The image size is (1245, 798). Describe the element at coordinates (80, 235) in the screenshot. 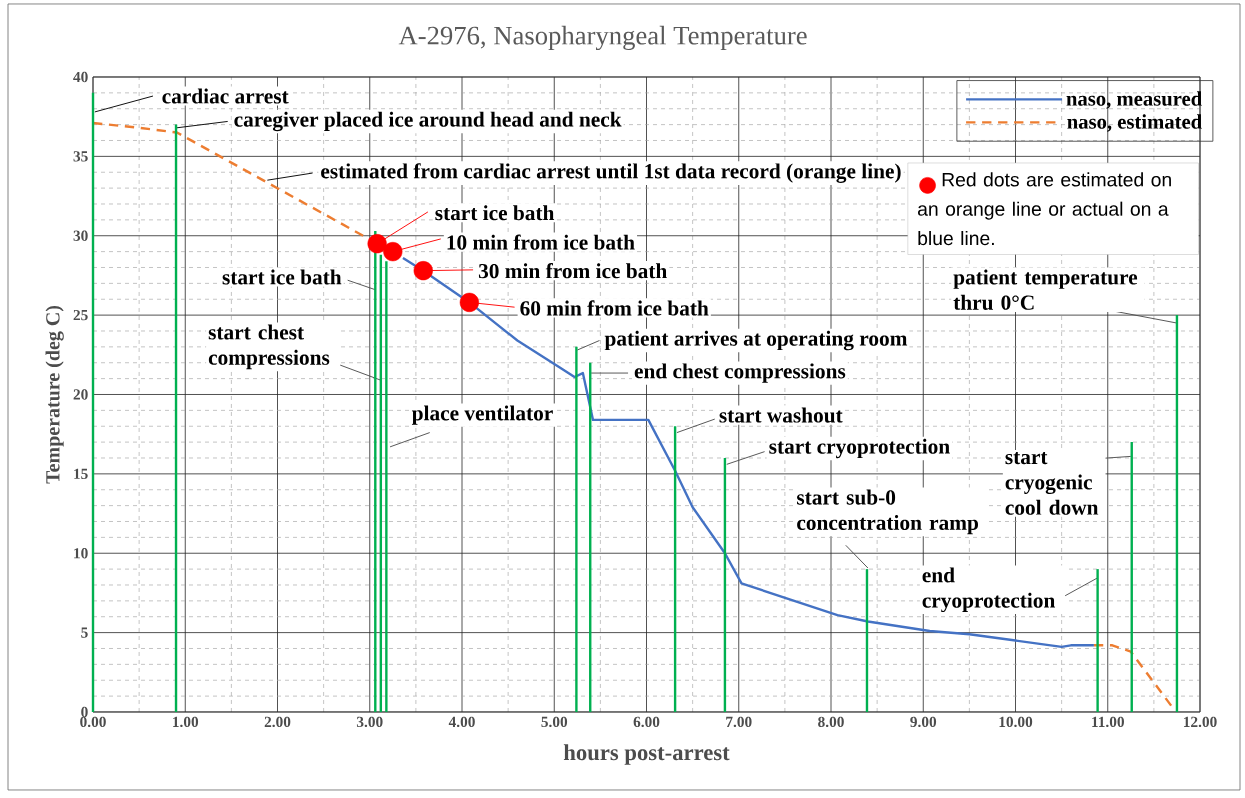

I see `y-tick-label: 30` at that location.